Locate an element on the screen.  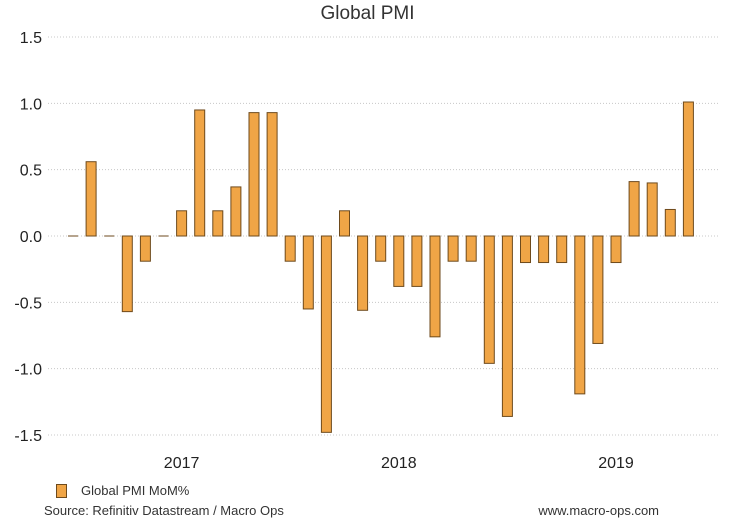
y-tick-label: 1.5 is located at coordinates (31, 38).